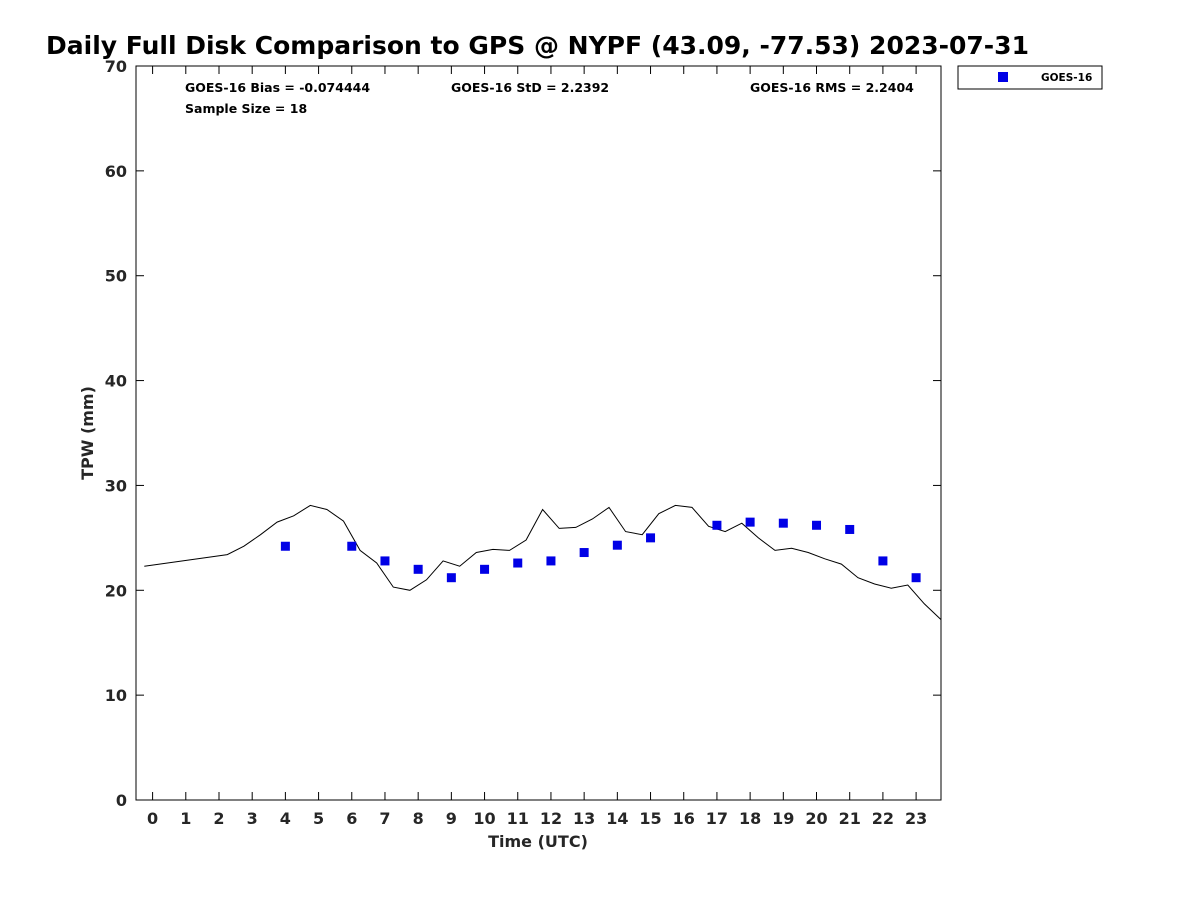  I want to click on x-tick-label: 5, so click(318, 818).